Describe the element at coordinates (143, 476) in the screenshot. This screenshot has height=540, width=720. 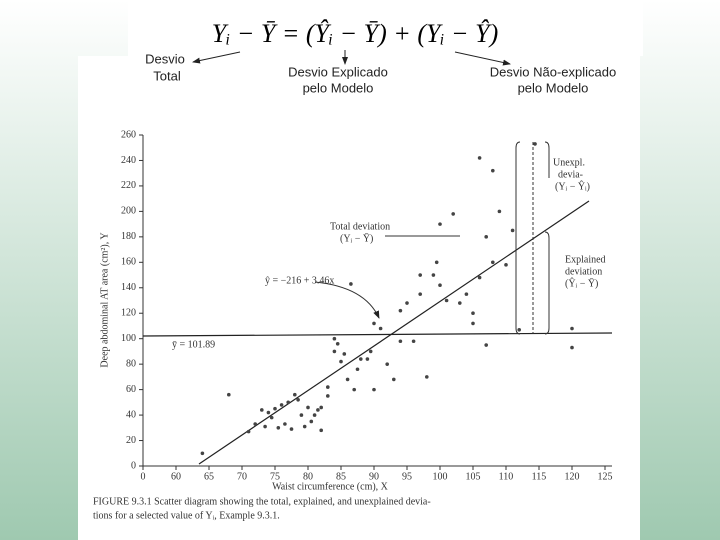
I see `x-tick-label: 0` at that location.